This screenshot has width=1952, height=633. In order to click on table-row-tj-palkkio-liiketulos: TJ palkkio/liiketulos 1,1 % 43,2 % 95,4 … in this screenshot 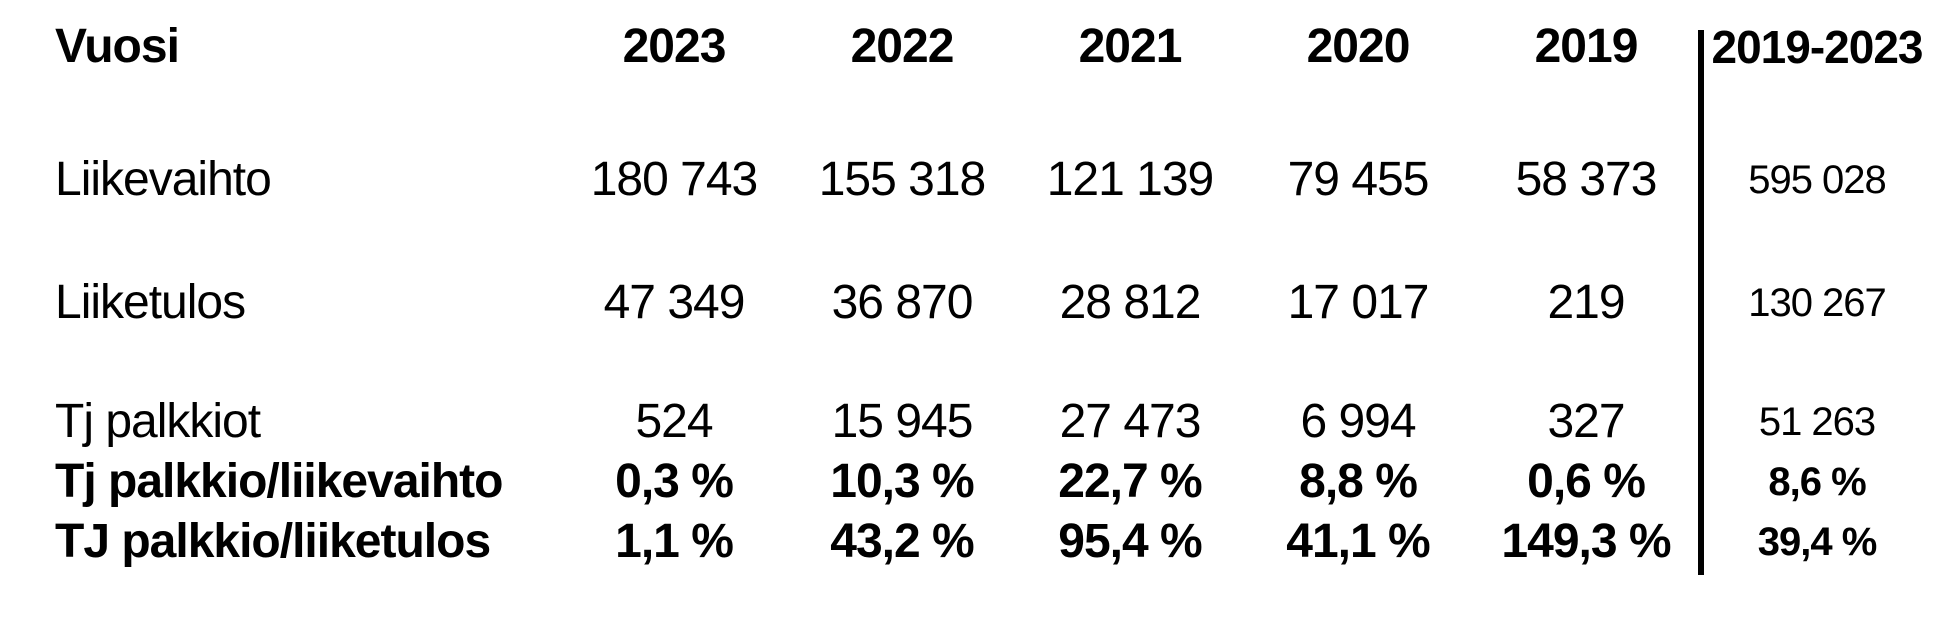, I will do `click(976, 542)`.